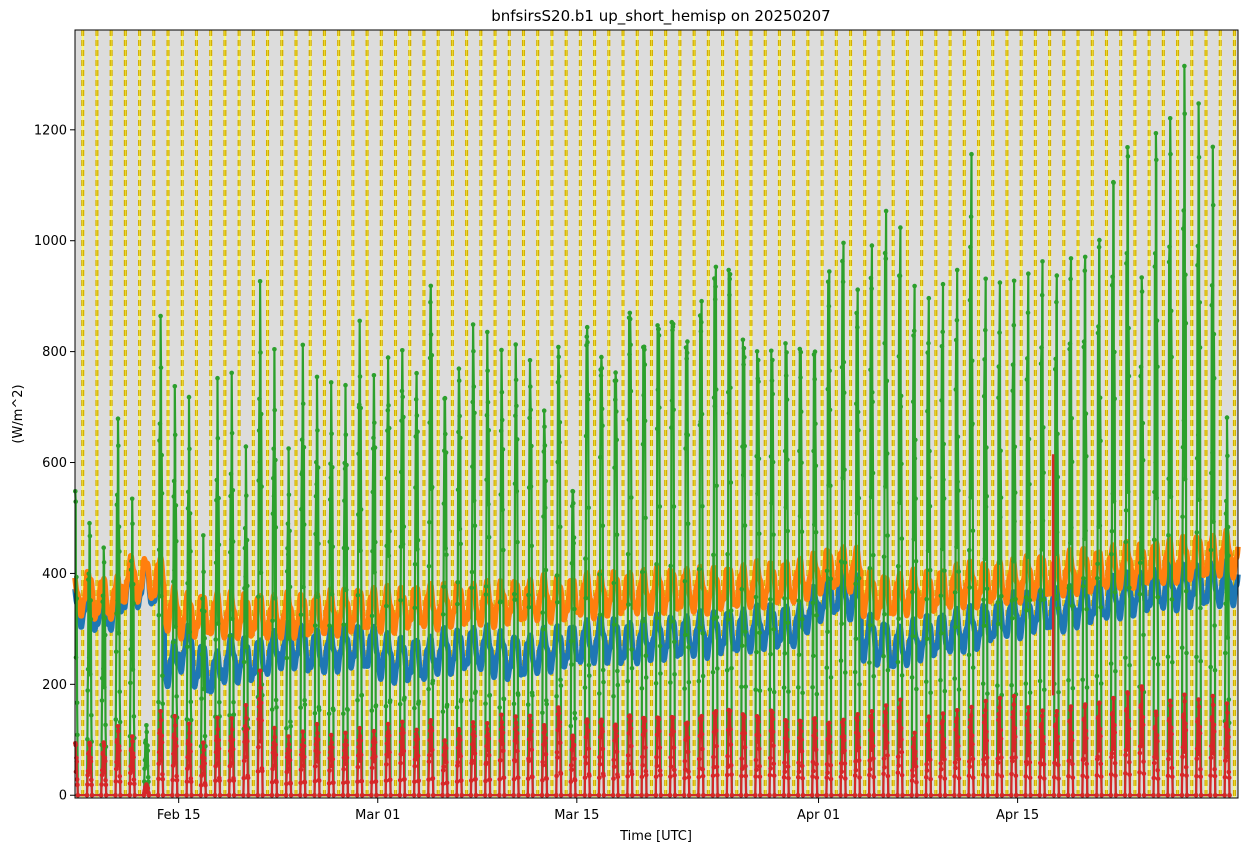 The width and height of the screenshot is (1247, 853). What do you see at coordinates (377, 815) in the screenshot?
I see `x-tick-label: Mar 01` at bounding box center [377, 815].